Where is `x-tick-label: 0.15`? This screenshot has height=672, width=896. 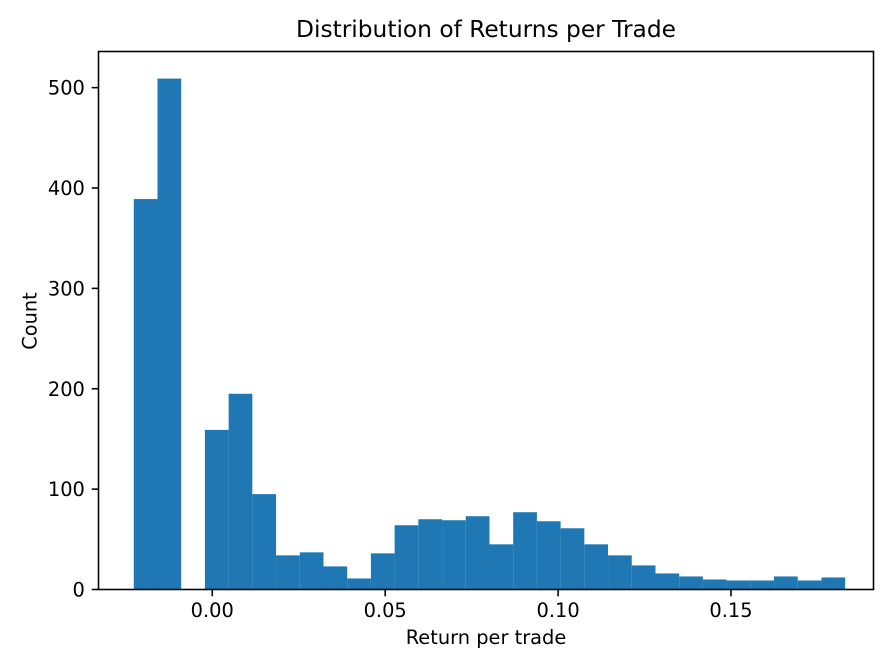
x-tick-label: 0.15 is located at coordinates (730, 610).